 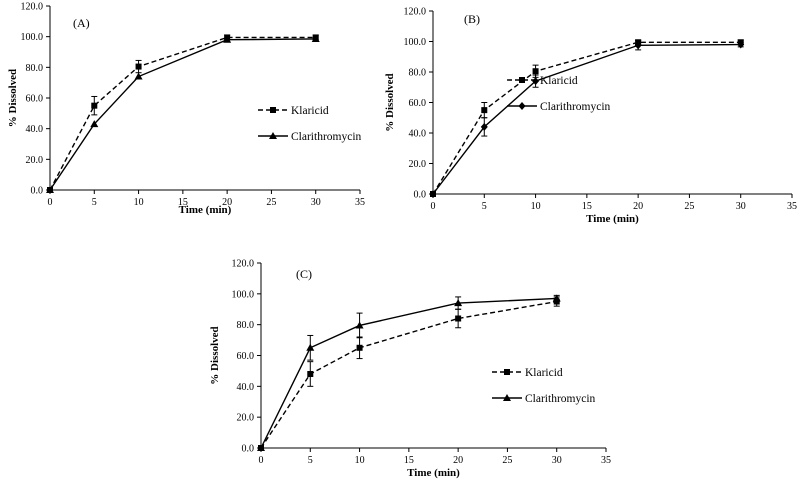 I want to click on panel-label: (A), so click(x=81, y=23).